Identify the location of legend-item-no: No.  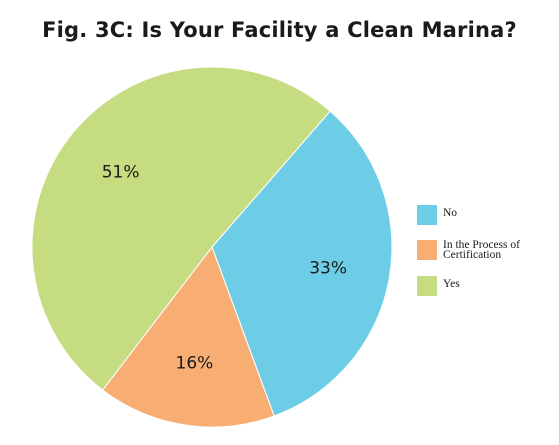
(480, 215).